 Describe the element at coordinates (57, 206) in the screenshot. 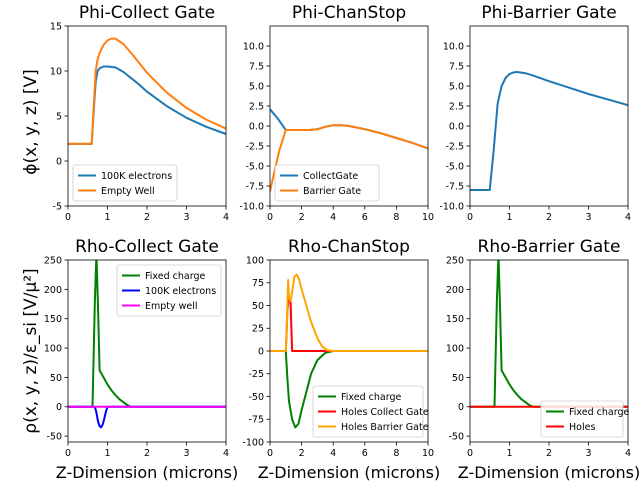

I see `y-tick-label: -5` at that location.